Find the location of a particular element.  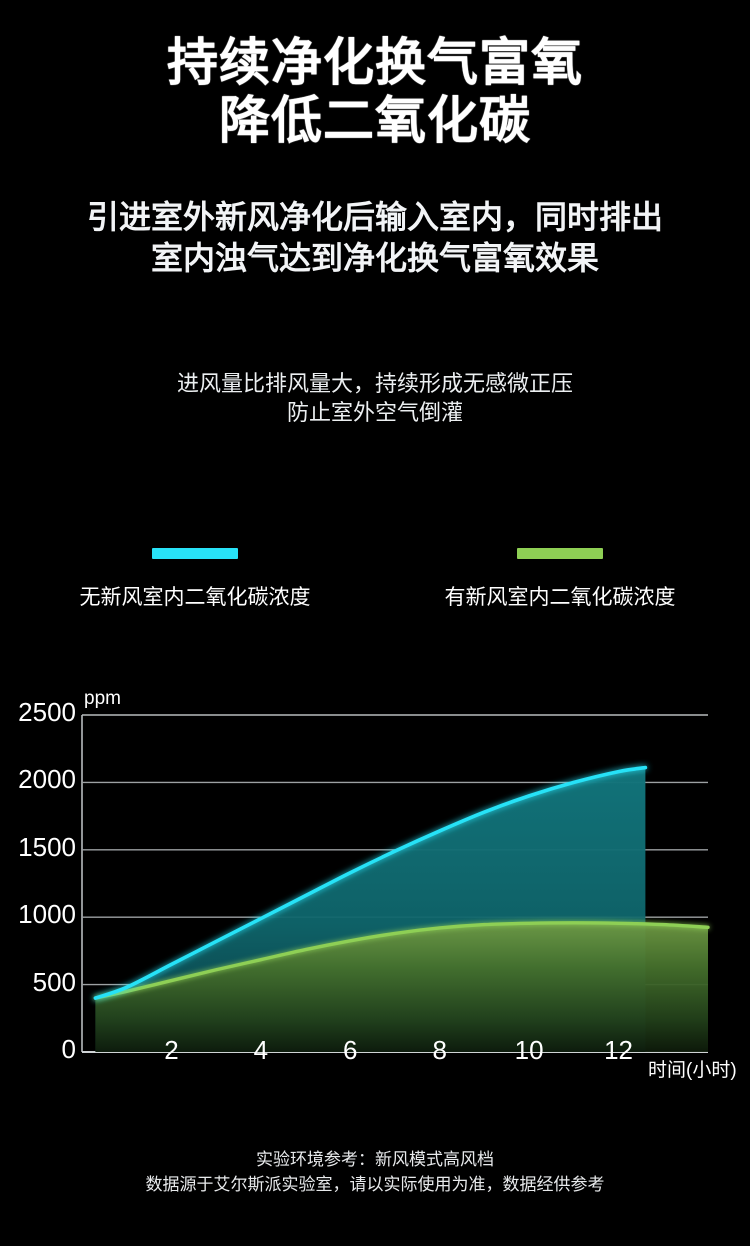

y-axis-tick: 0 is located at coordinates (68, 1049).